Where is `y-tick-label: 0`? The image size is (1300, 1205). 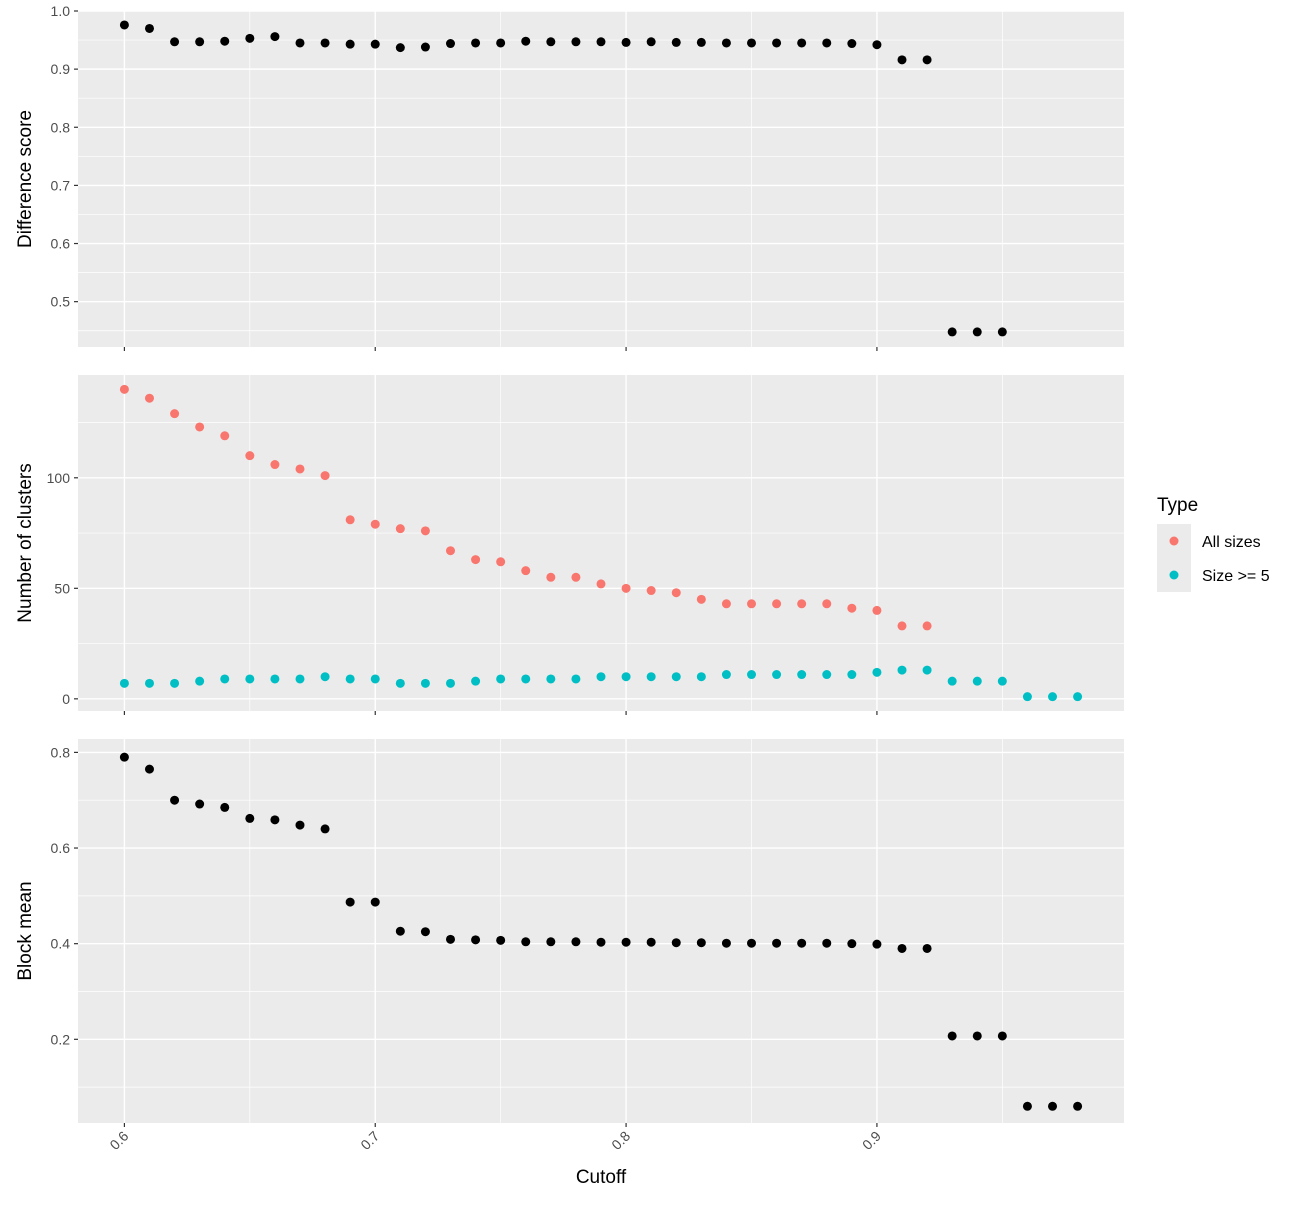 y-tick-label: 0 is located at coordinates (66, 699).